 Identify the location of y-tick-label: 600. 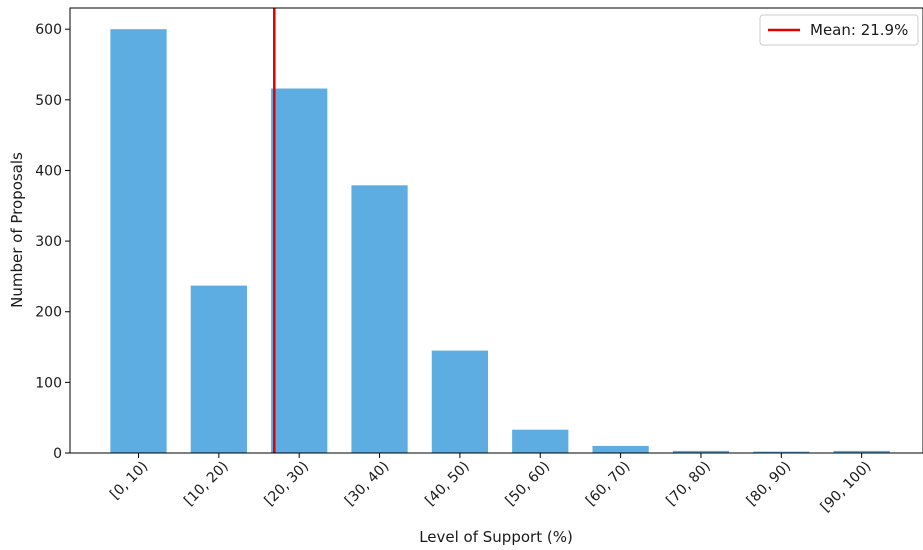
(48, 30).